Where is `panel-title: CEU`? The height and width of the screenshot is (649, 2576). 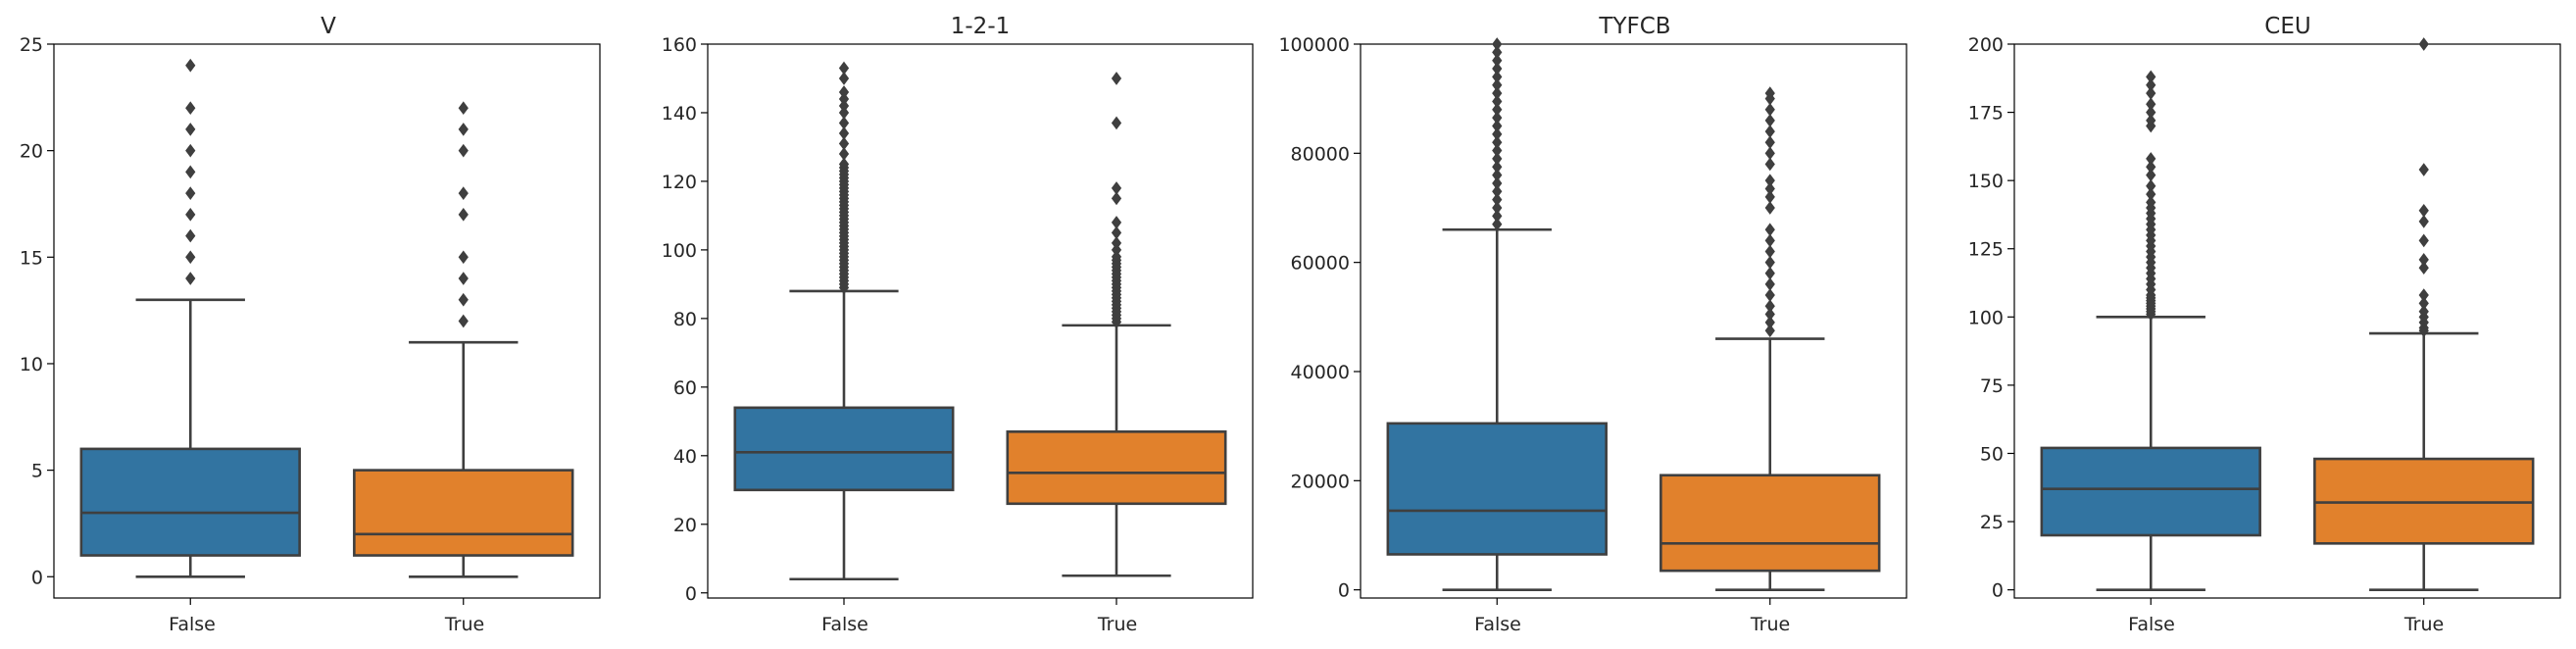 panel-title: CEU is located at coordinates (2287, 26).